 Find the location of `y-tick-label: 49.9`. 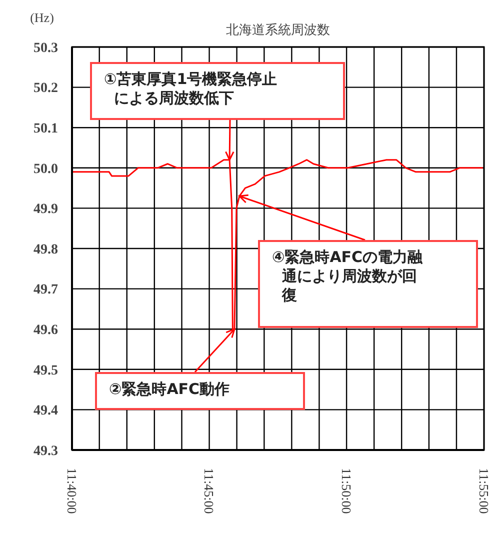

y-tick-label: 49.9 is located at coordinates (46, 210).